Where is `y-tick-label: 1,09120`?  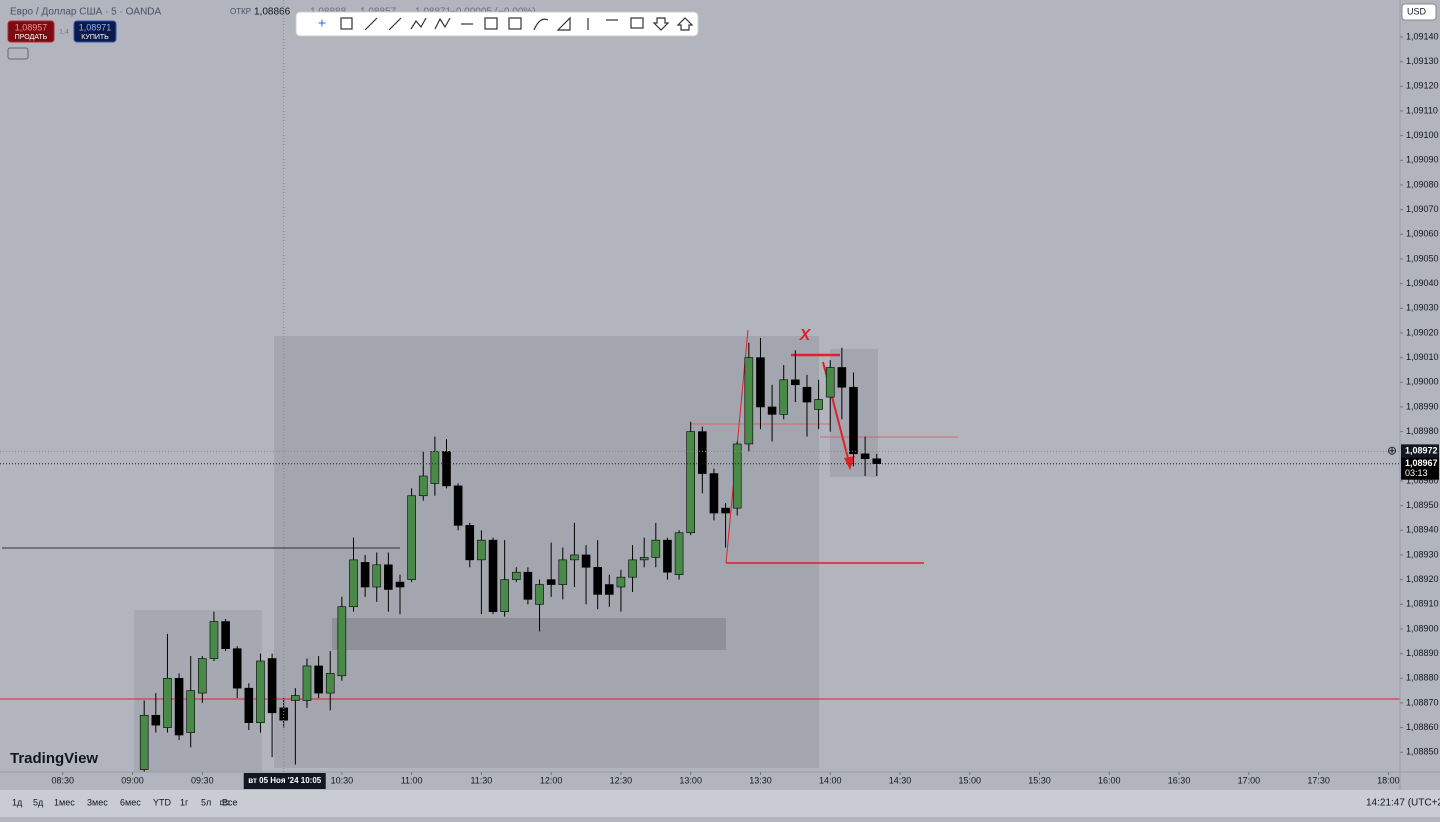
y-tick-label: 1,09120 is located at coordinates (1422, 86).